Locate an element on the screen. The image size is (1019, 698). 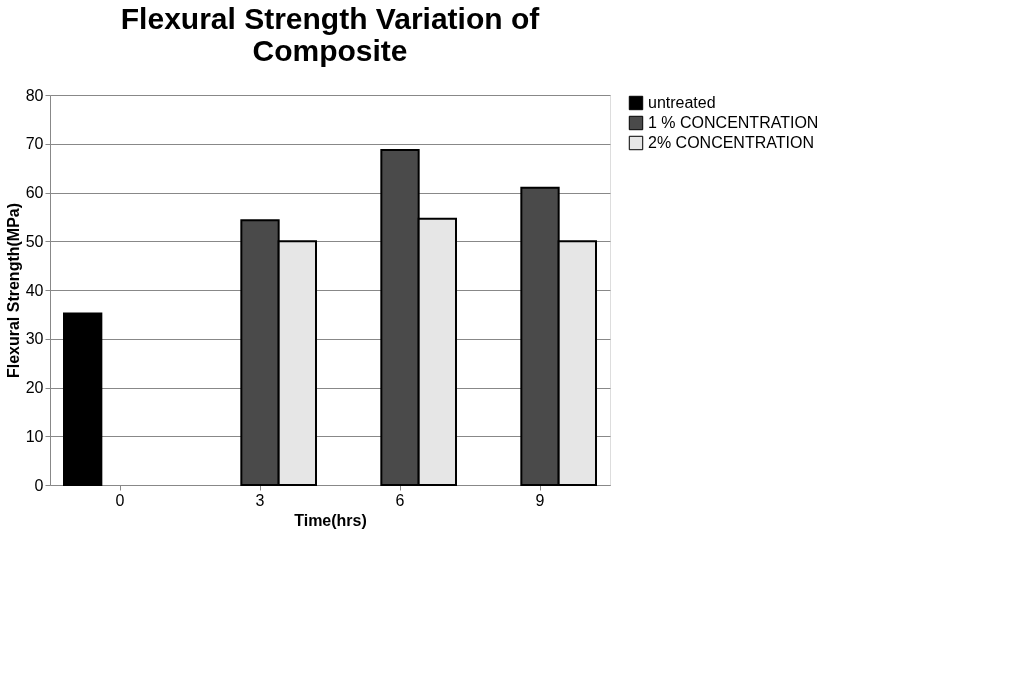
x-axis-title: Time(hrs) is located at coordinates (330, 520).